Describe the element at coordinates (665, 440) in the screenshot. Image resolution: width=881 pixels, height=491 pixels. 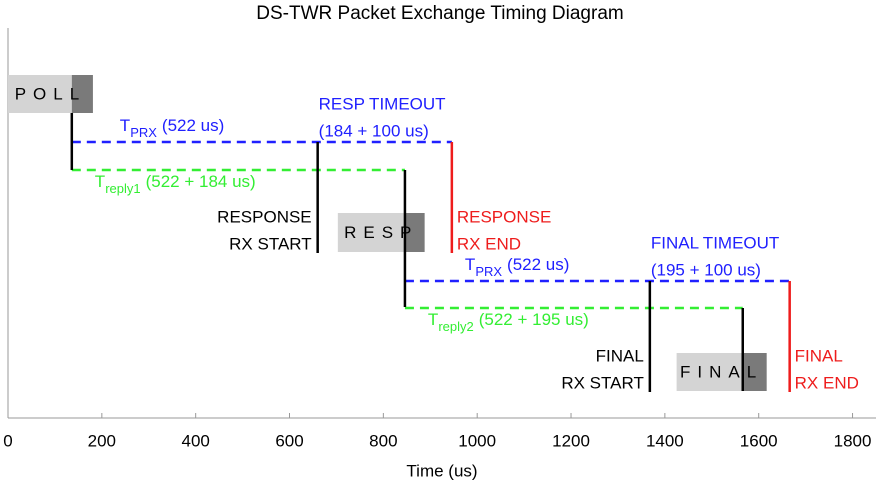
I see `x-tick-label: 1400` at that location.